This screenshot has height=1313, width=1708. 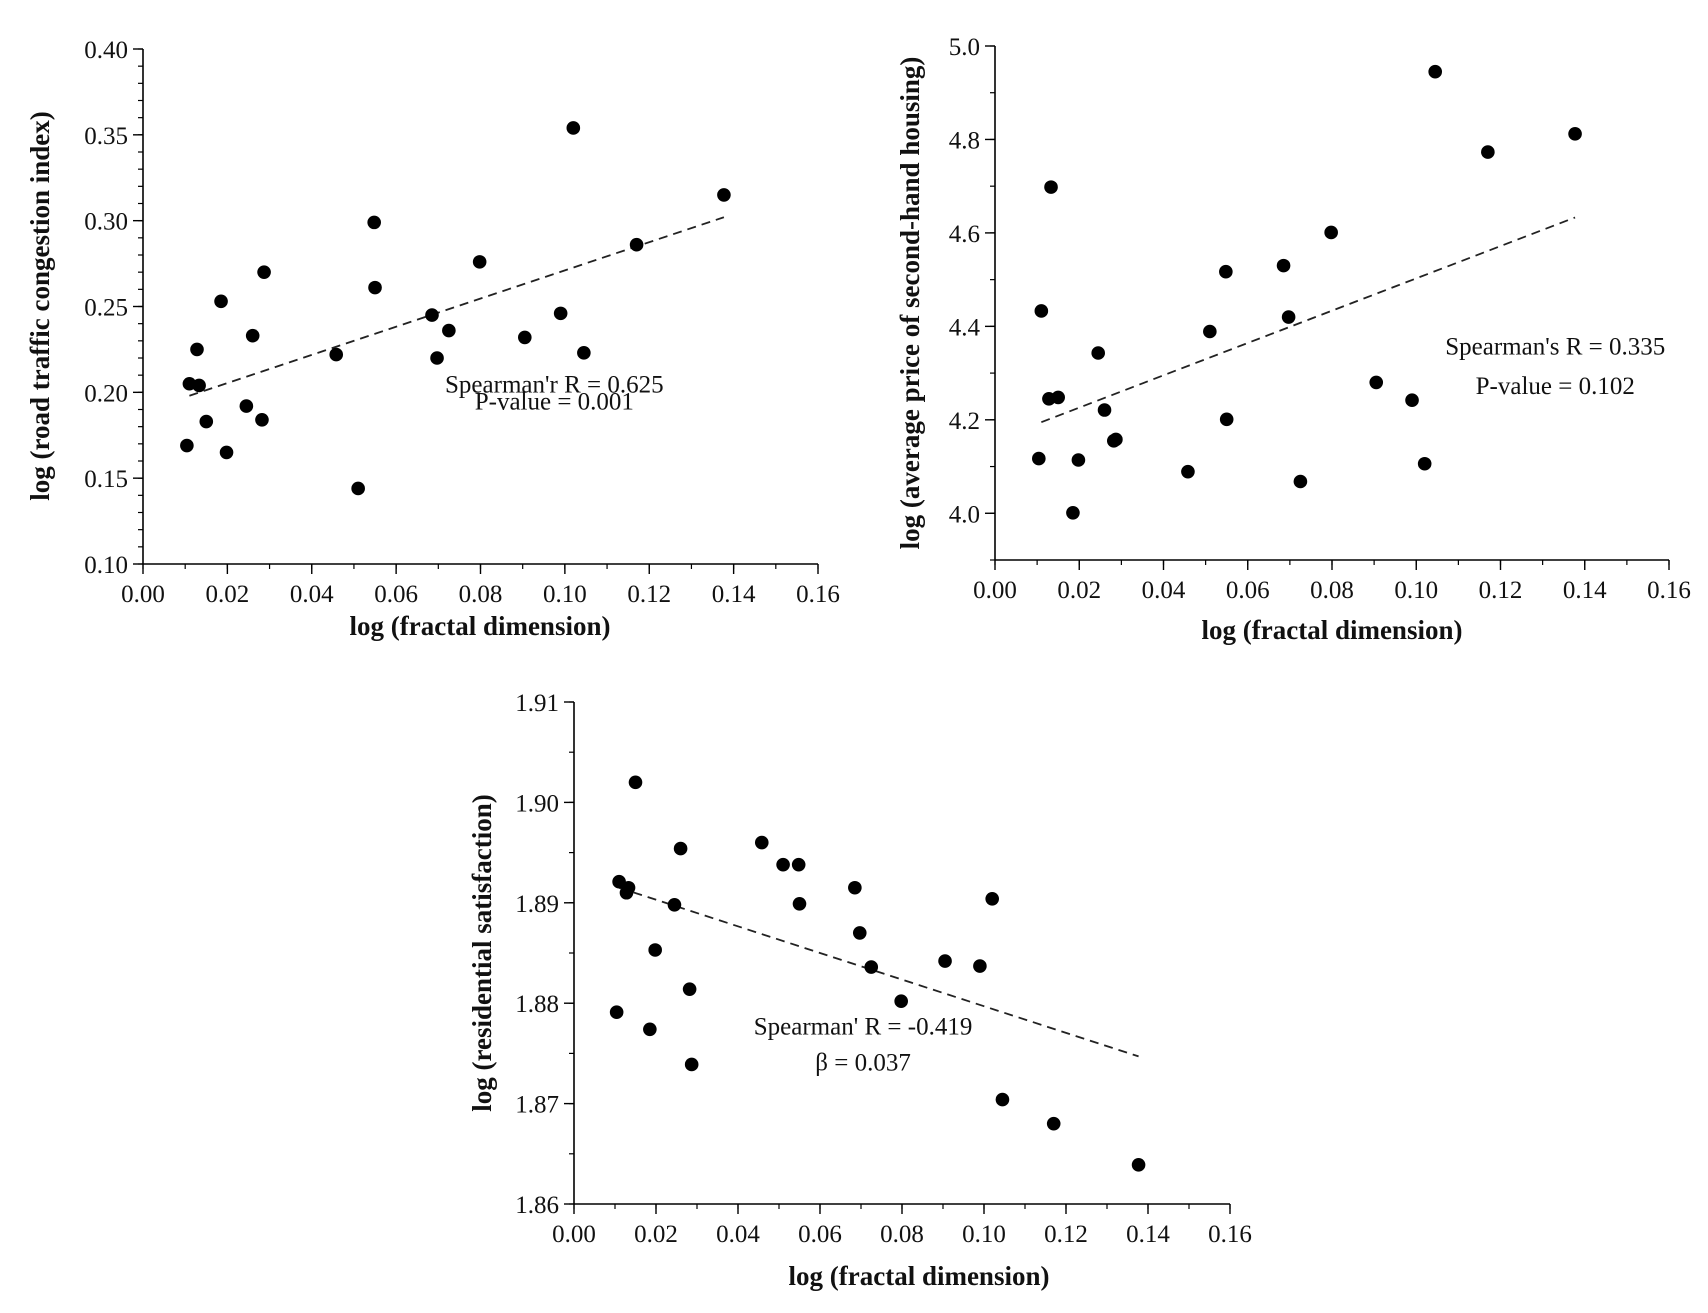 What do you see at coordinates (1501, 590) in the screenshot?
I see `x-tick-label: 0.12` at bounding box center [1501, 590].